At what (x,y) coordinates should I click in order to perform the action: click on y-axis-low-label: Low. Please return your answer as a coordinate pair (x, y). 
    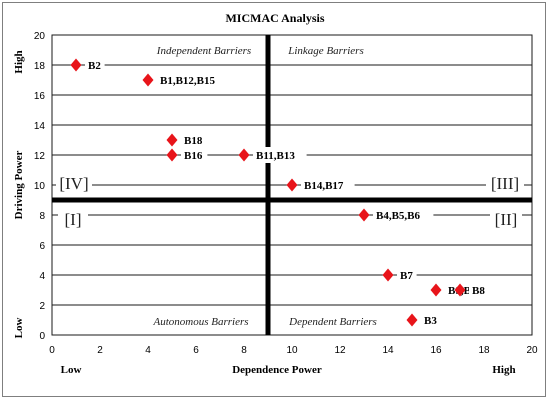
    Looking at the image, I should click on (19, 328).